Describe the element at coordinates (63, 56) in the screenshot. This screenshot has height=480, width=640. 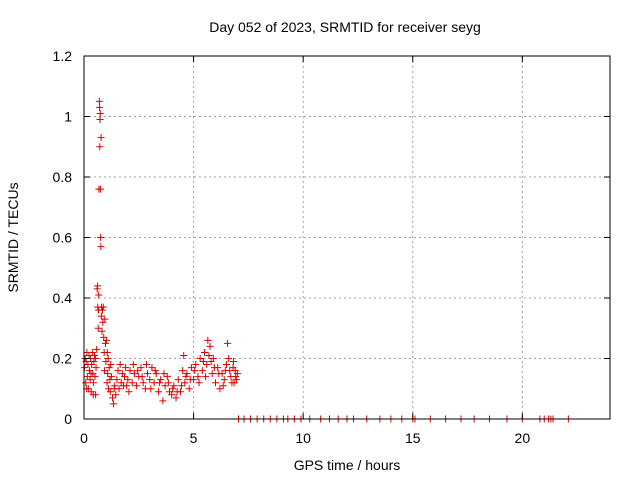
I see `y-tick-label: 1.2` at that location.